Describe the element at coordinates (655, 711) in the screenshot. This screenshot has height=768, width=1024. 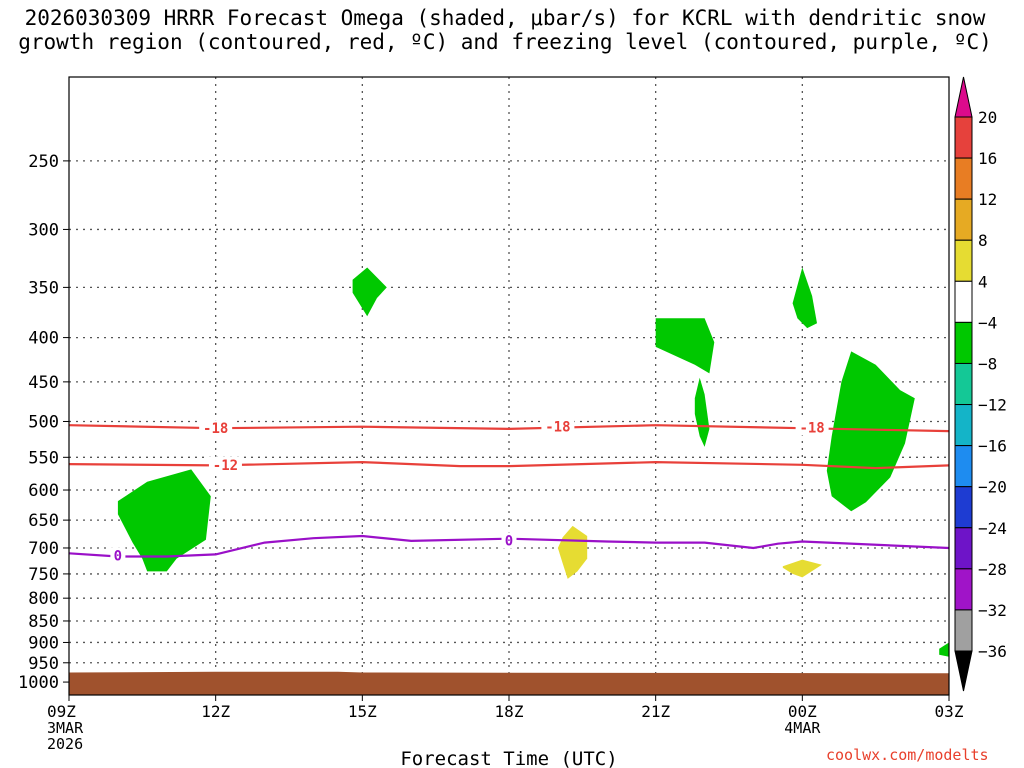
I see `x-tick-label: 21Z` at that location.